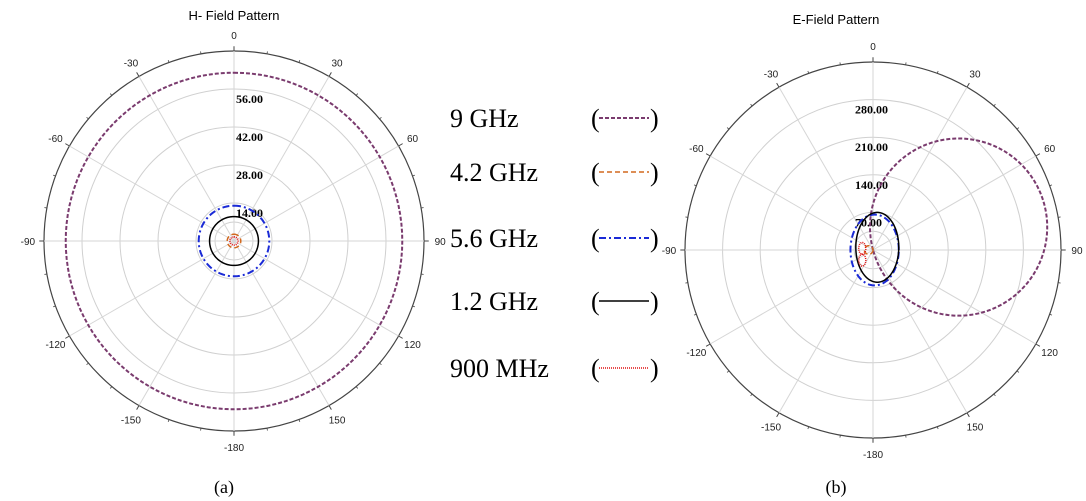  What do you see at coordinates (131, 421) in the screenshot?
I see `angle-tick-label: -150` at bounding box center [131, 421].